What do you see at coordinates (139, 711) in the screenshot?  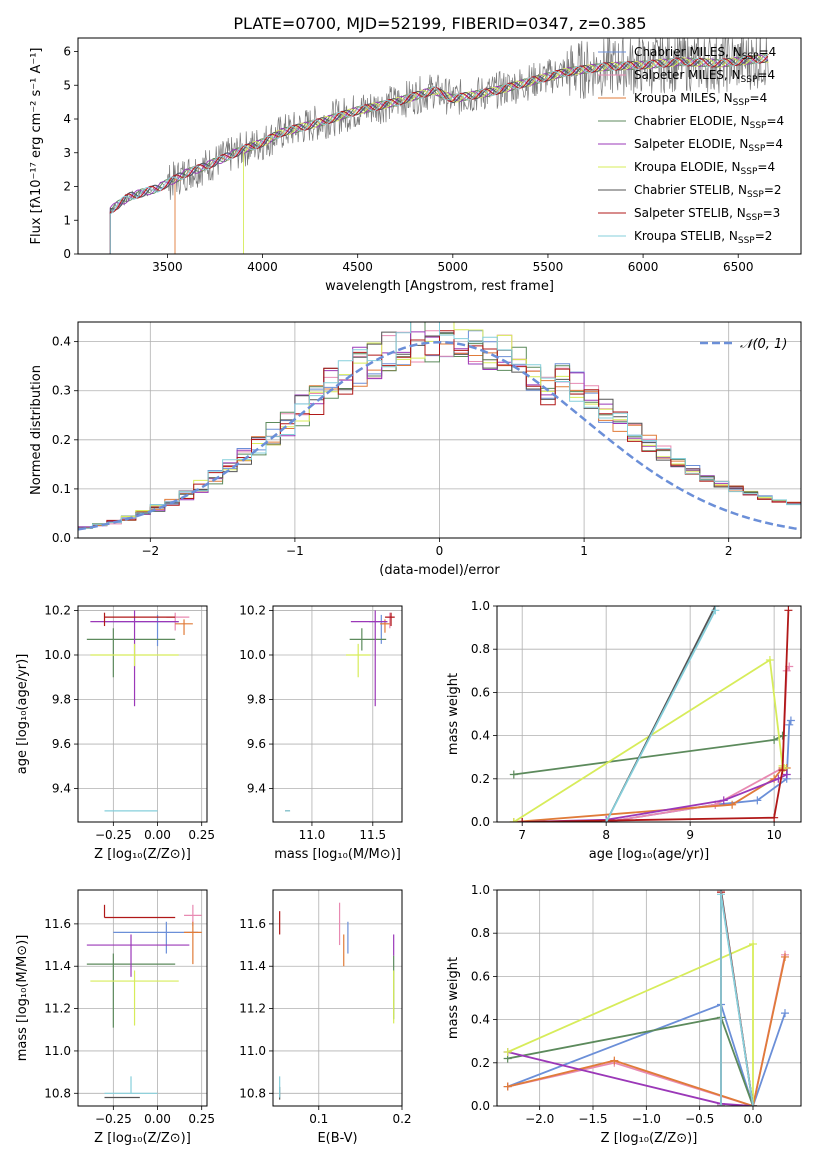 I see `age-Z-marks` at bounding box center [139, 711].